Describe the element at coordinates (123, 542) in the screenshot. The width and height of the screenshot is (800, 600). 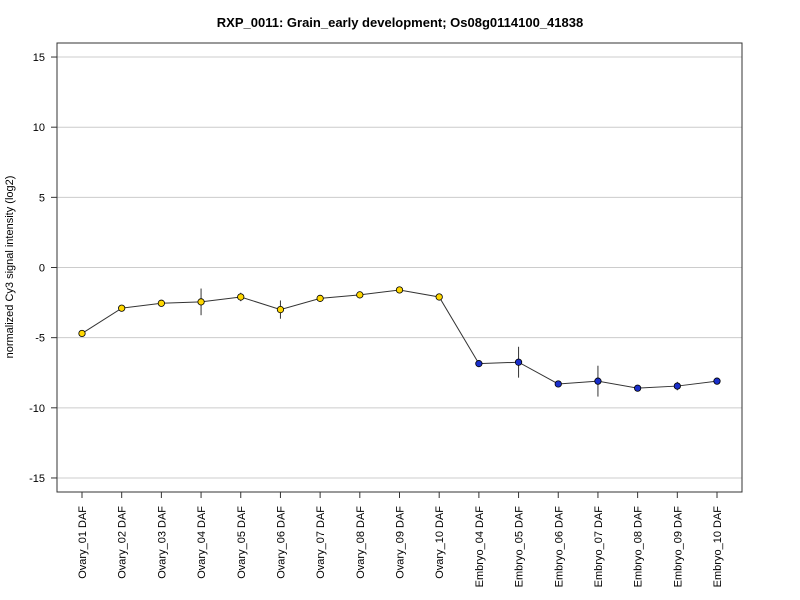
I see `x-tick-label: Ovary_02 DAF` at that location.